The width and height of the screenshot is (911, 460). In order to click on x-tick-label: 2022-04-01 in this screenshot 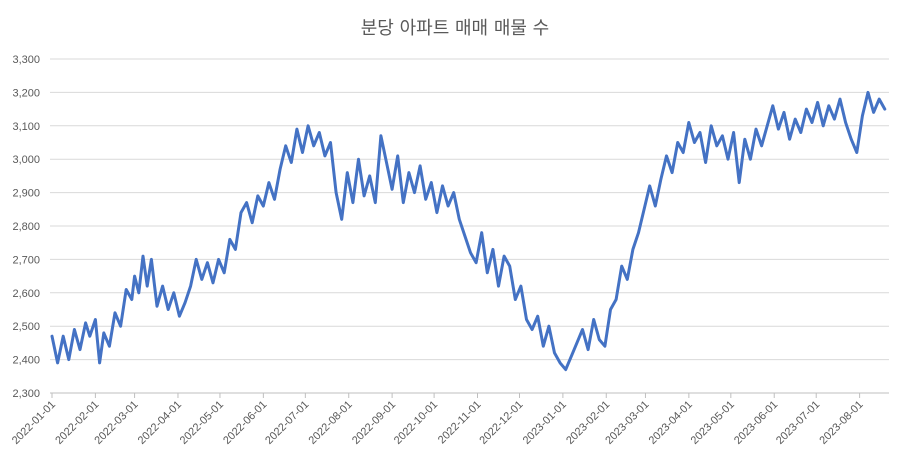, I will do `click(160, 423)`.